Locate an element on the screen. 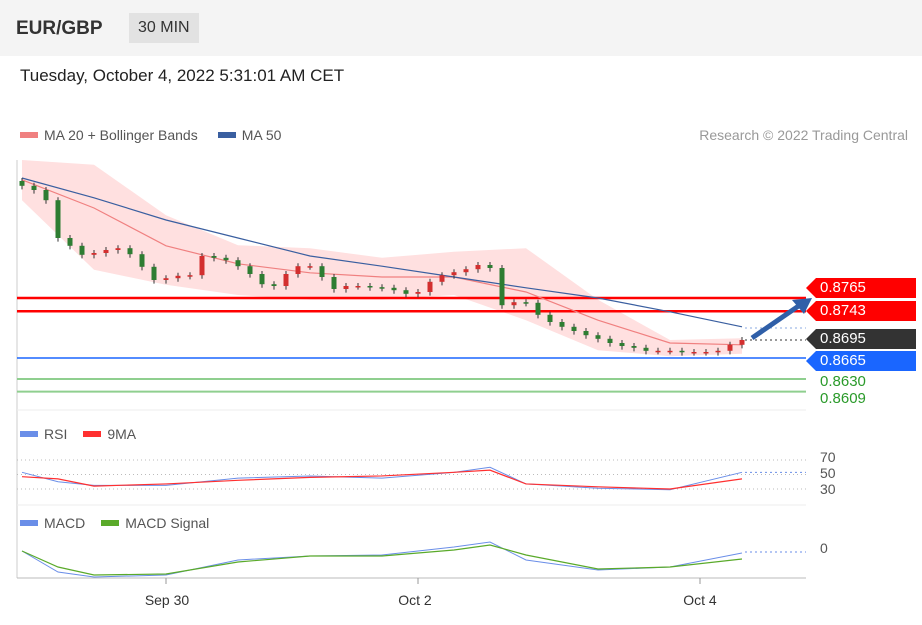  level-label: 0.8765 is located at coordinates (843, 287).